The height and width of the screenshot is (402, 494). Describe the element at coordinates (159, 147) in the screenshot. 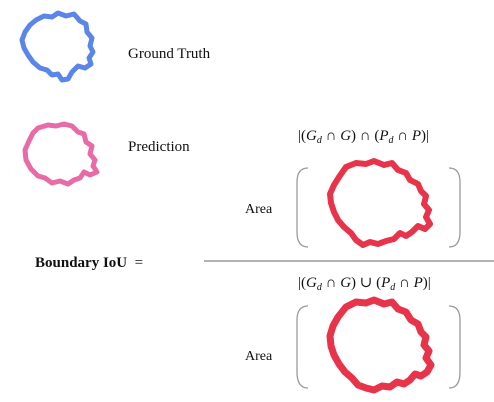

I see `prediction-label: Prediction` at that location.